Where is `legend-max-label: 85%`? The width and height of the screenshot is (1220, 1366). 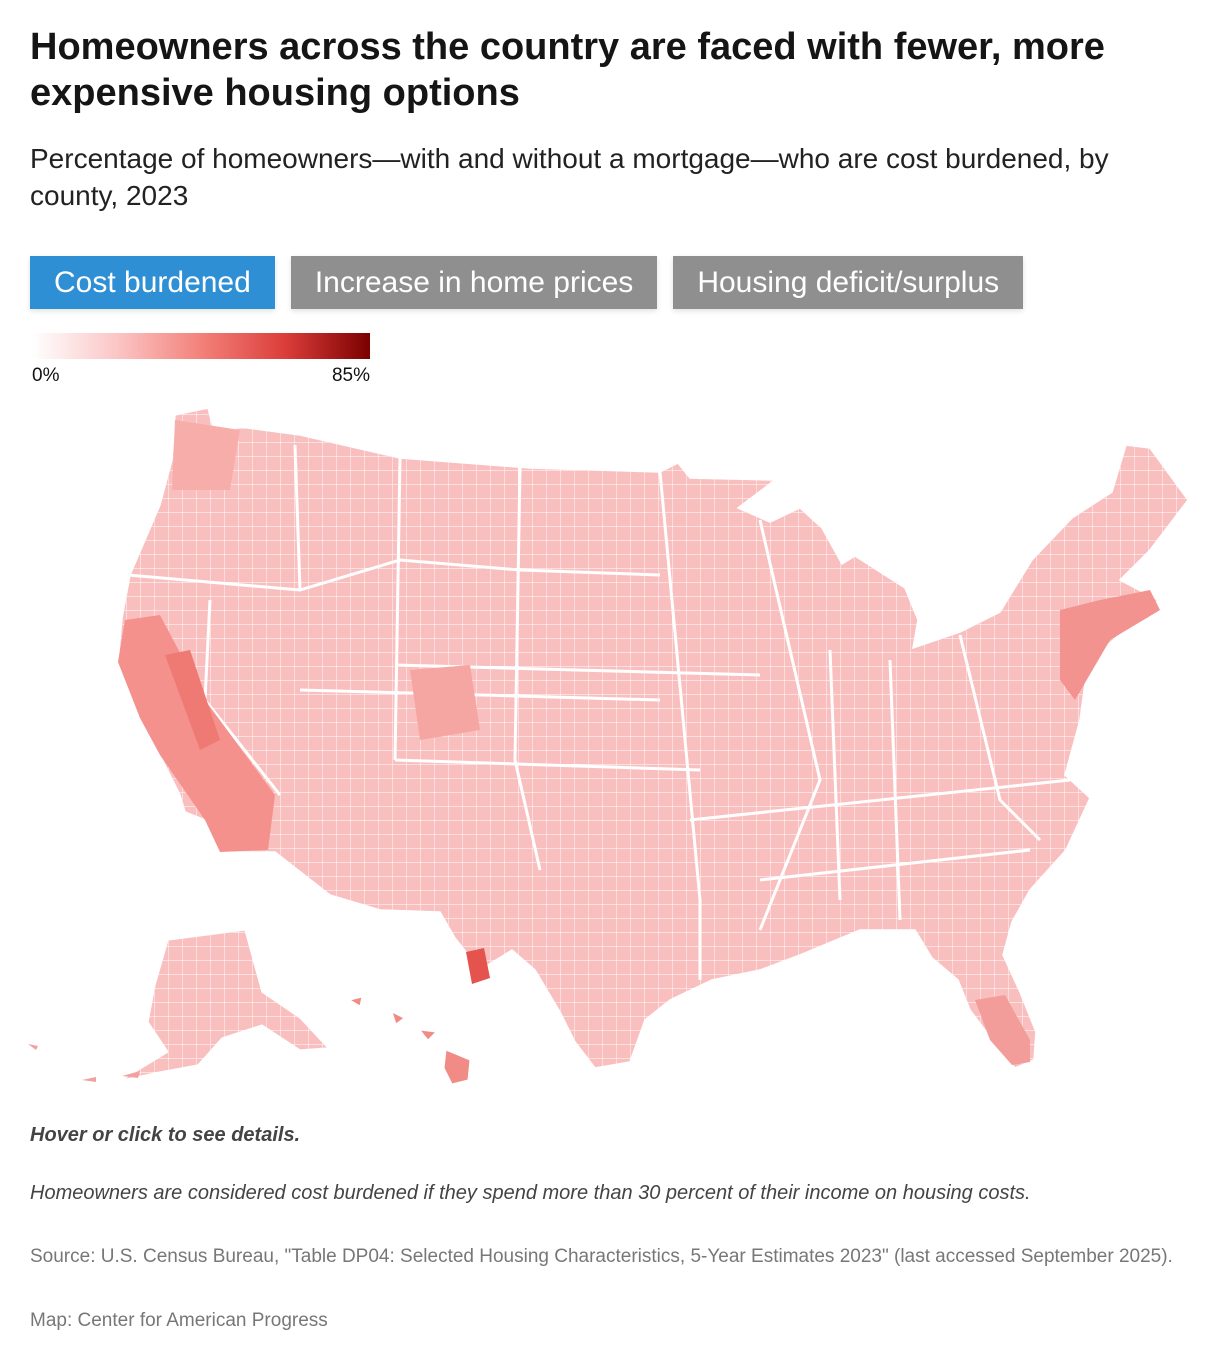 legend-max-label: 85% is located at coordinates (350, 375).